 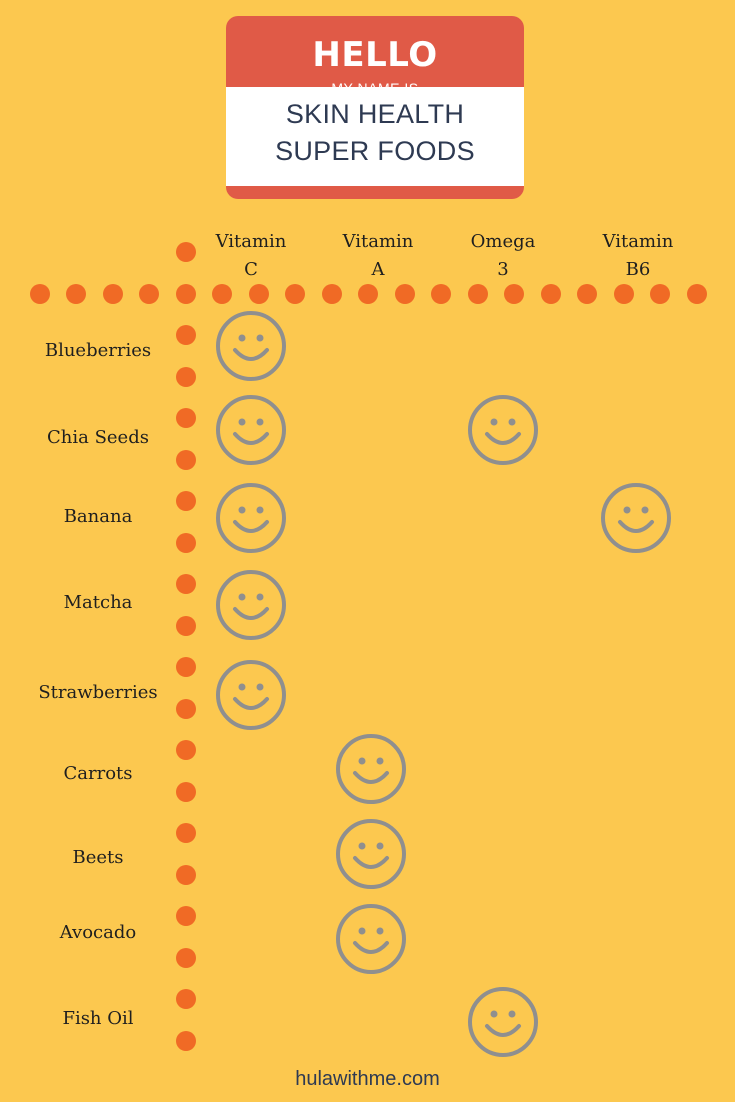 What do you see at coordinates (98, 437) in the screenshot?
I see `row-label: Chia Seeds` at bounding box center [98, 437].